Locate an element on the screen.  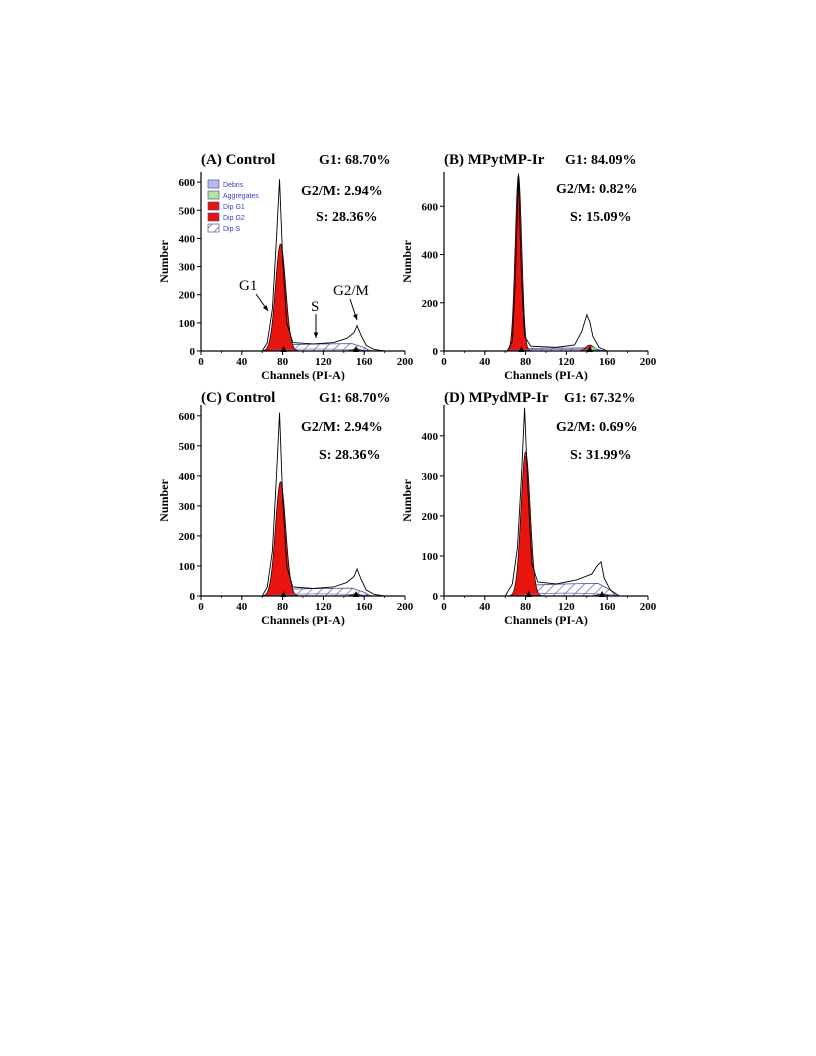
legend-label: Aggregates is located at coordinates (241, 196).